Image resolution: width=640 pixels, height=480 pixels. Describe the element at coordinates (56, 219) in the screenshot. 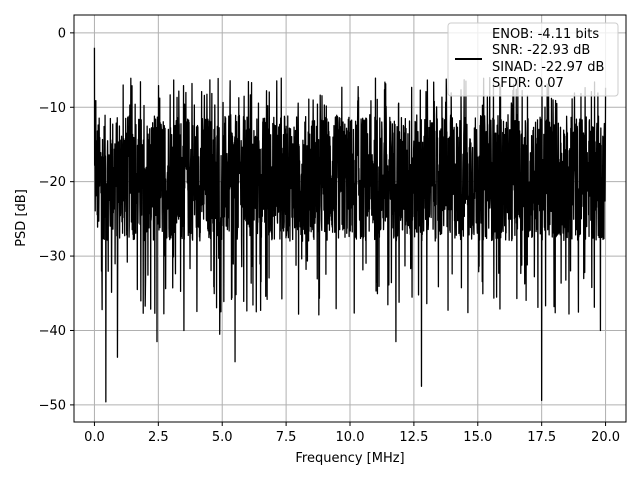

I see `y-axis: 0 −10 −20 −30 −40 −50` at that location.